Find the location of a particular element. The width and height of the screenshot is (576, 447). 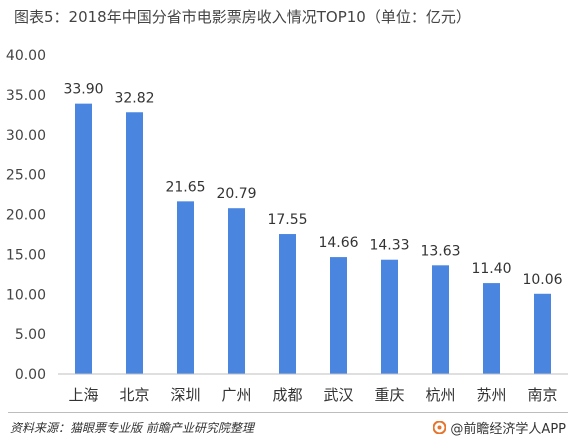

bar-value-label: 11.40 is located at coordinates (491, 269).